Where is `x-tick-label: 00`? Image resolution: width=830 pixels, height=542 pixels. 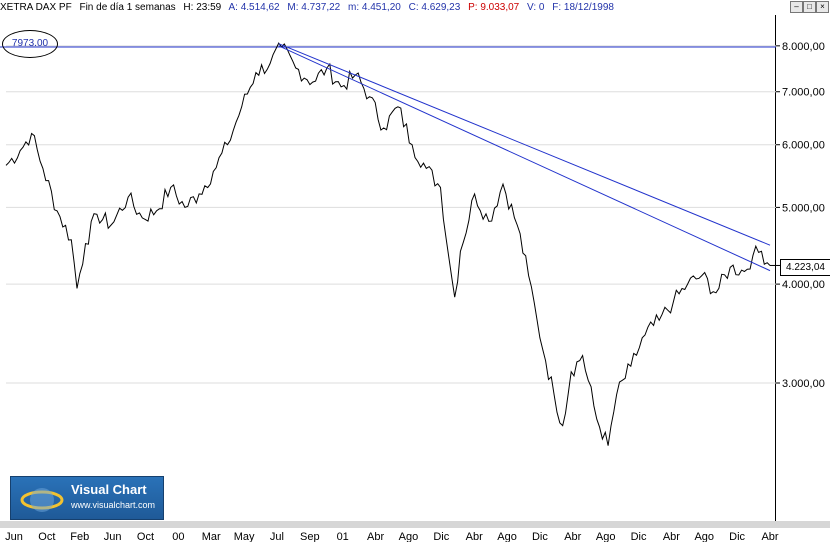
x-tick-label: 00 is located at coordinates (178, 536).